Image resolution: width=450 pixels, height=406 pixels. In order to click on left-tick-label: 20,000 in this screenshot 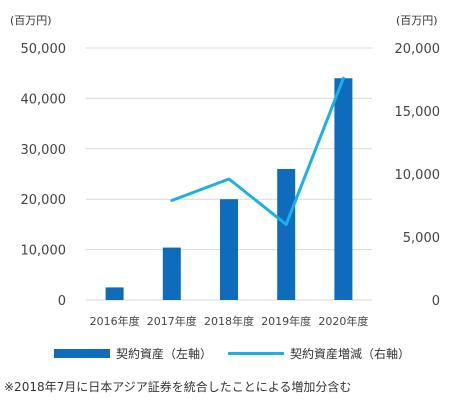, I will do `click(44, 200)`.